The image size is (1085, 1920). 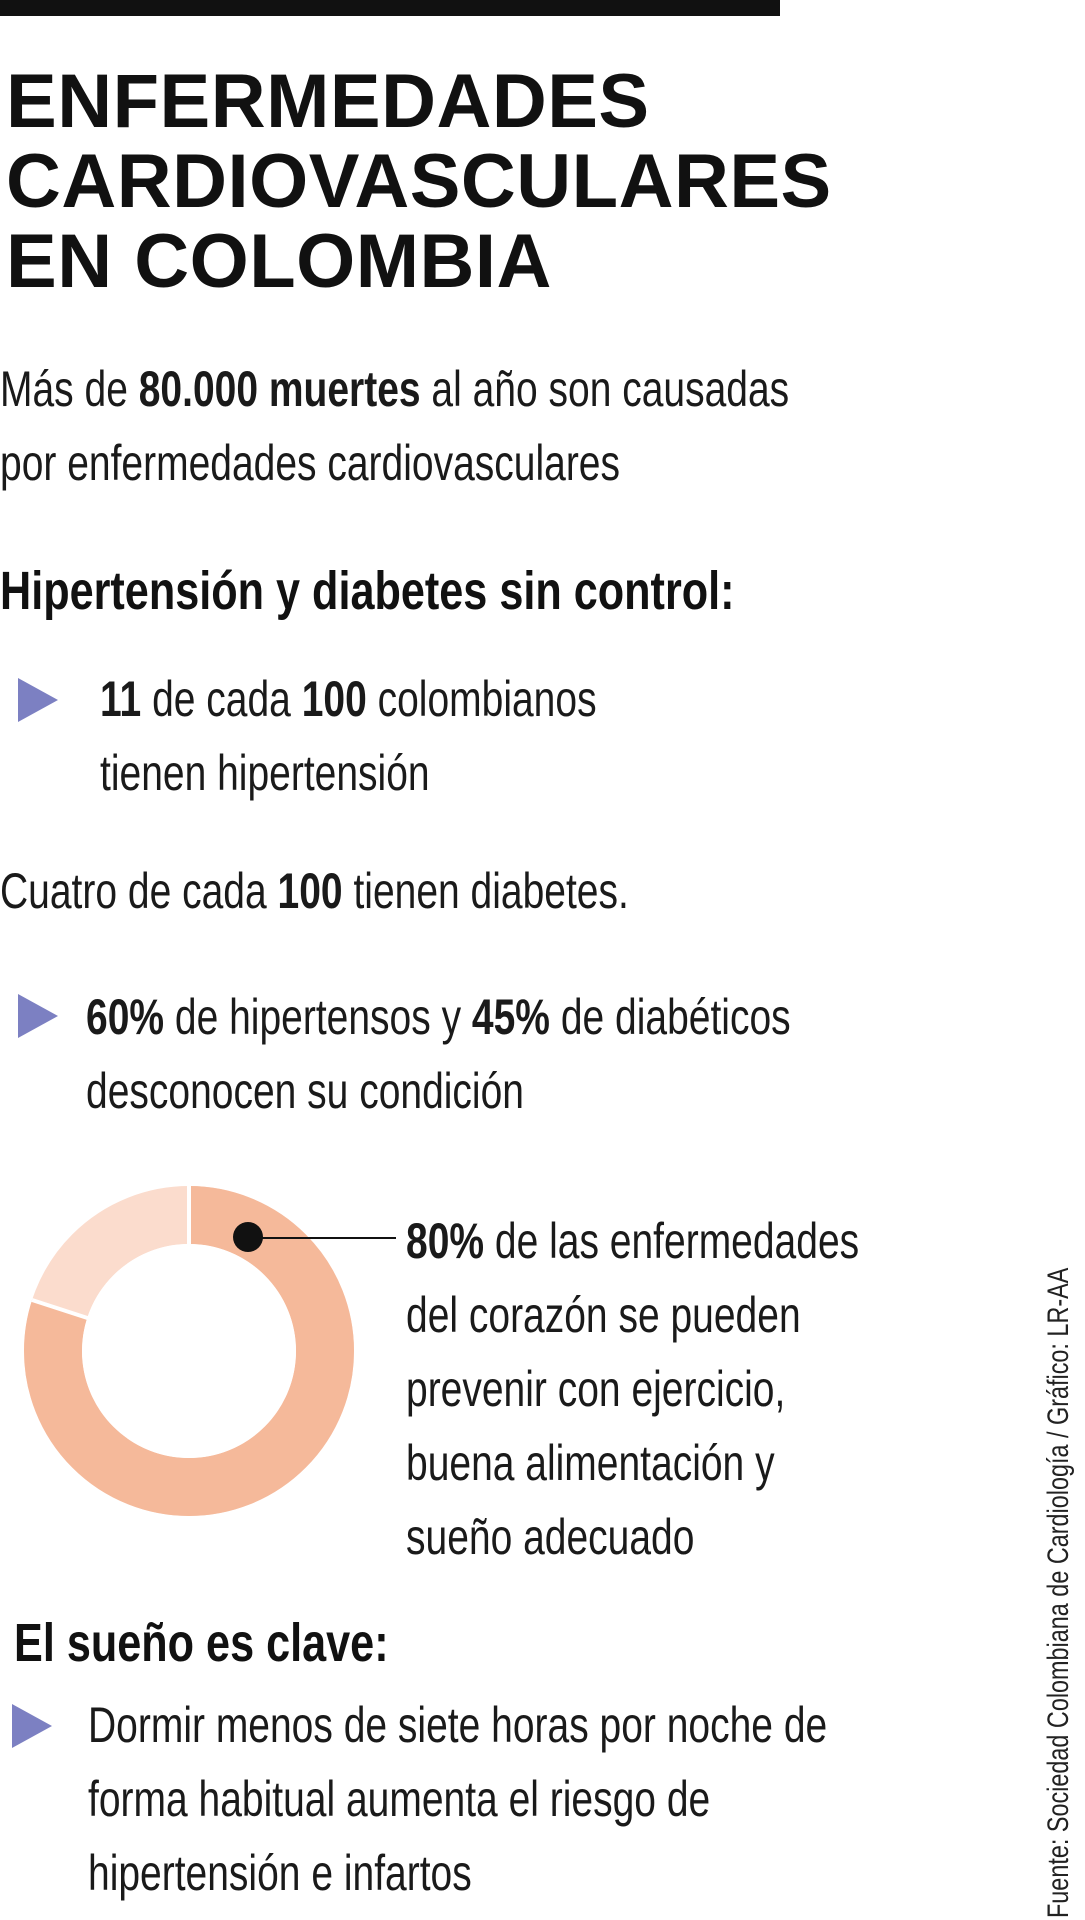 I want to click on section-heading-sleep: El sueño es clave:, so click(x=201, y=1643).